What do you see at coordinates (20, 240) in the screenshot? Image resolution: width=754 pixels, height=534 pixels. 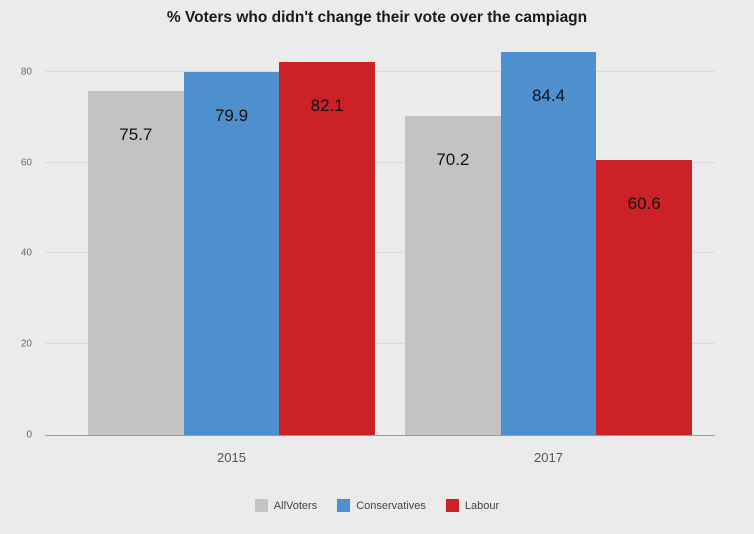 I see `y-axis-labels: 0 20 40 60 80` at bounding box center [20, 240].